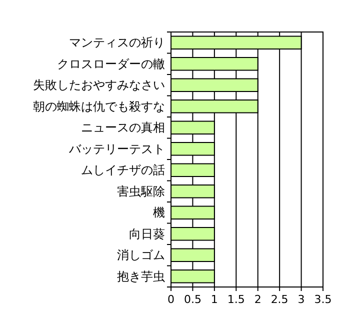 The width and height of the screenshot is (360, 336). Describe the element at coordinates (301, 299) in the screenshot. I see `x-tick-label: 3` at that location.